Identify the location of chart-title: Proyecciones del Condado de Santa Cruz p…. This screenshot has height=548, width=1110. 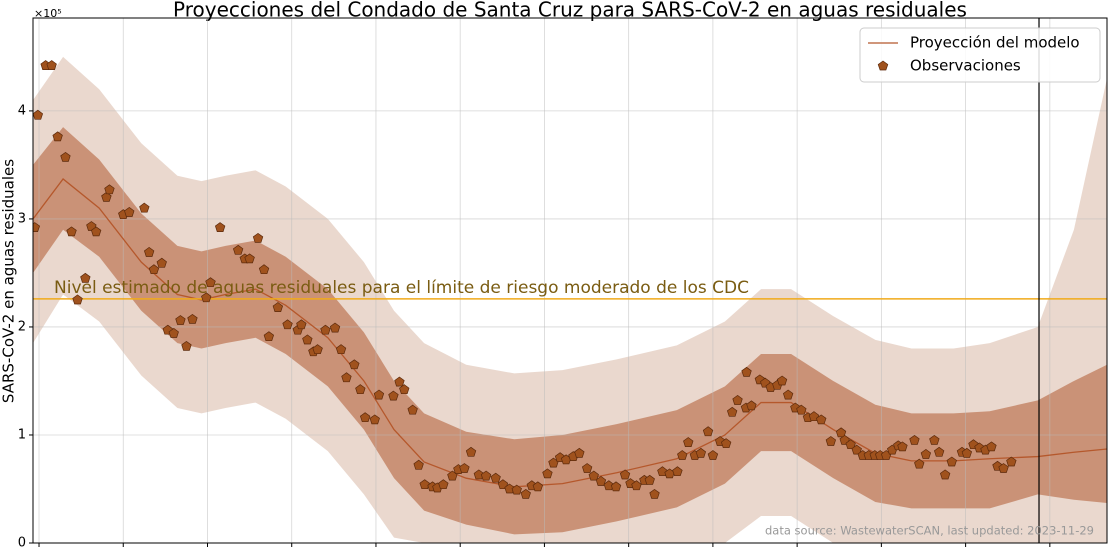
(570, 11).